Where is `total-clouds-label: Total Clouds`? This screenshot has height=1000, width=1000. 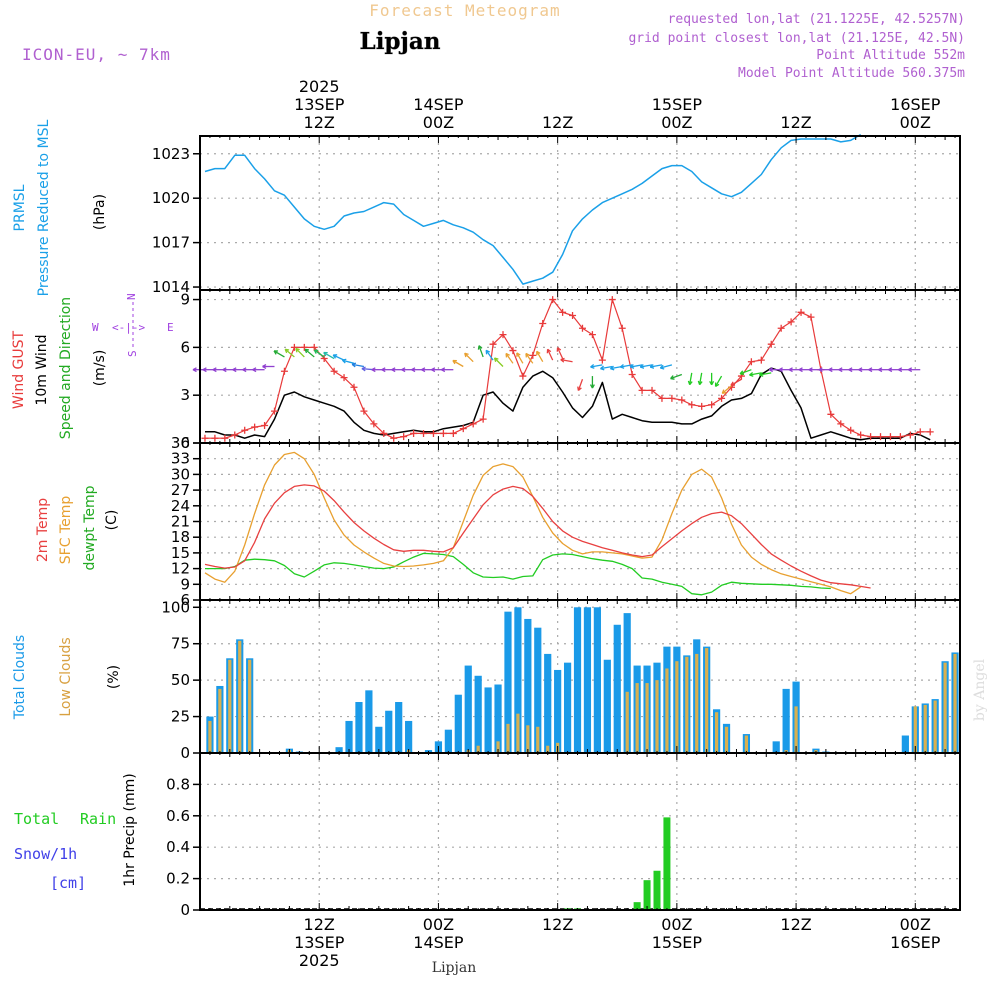
total-clouds-label: Total Clouds is located at coordinates (20, 677).